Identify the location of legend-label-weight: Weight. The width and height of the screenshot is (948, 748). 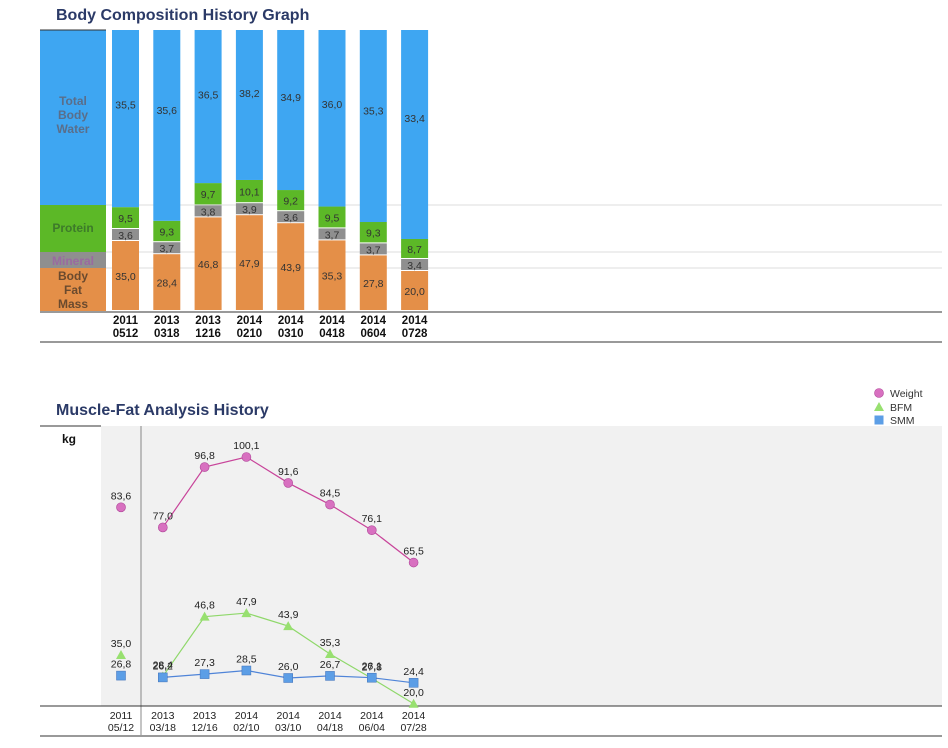
(906, 394).